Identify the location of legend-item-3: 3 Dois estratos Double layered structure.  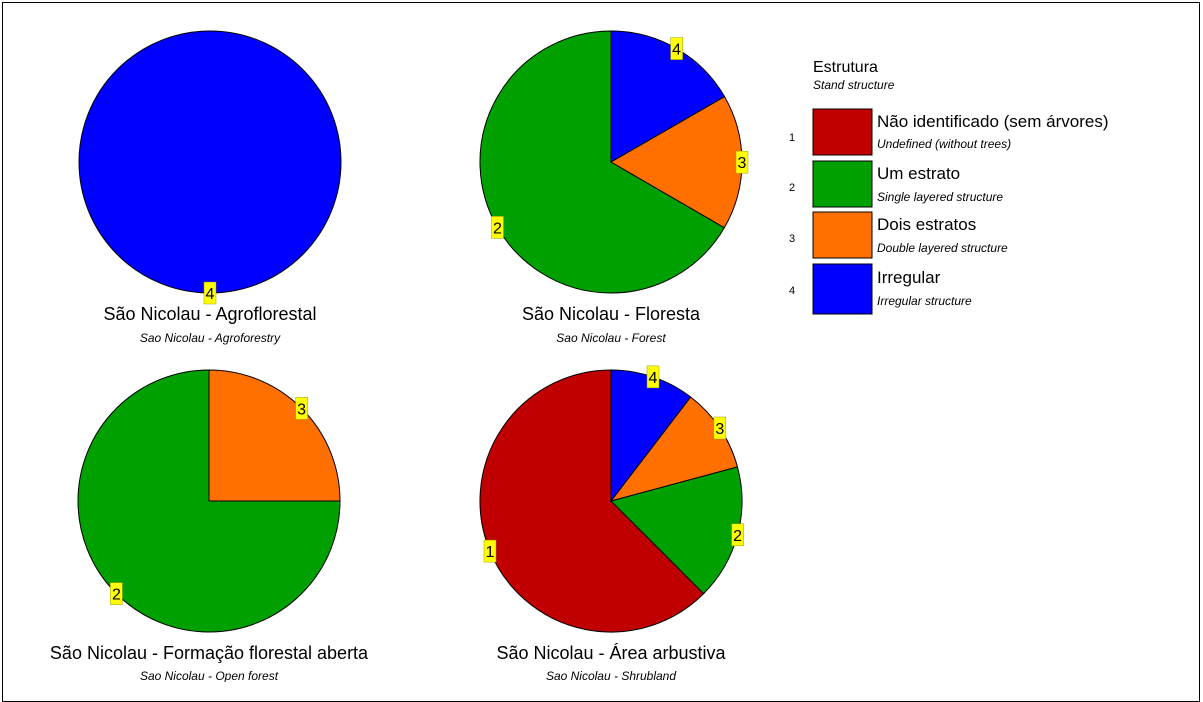
(898, 235).